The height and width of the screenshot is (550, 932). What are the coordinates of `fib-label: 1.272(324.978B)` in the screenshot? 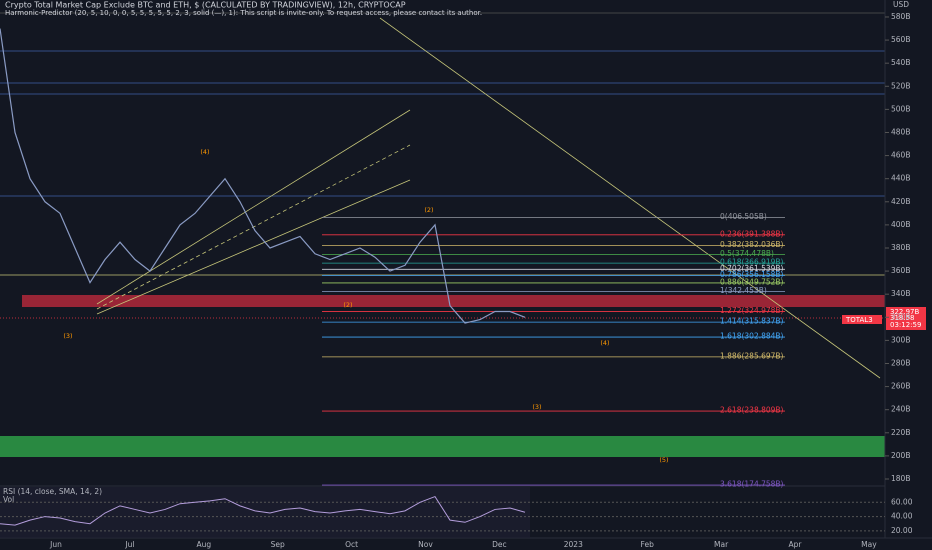 It's located at (752, 310).